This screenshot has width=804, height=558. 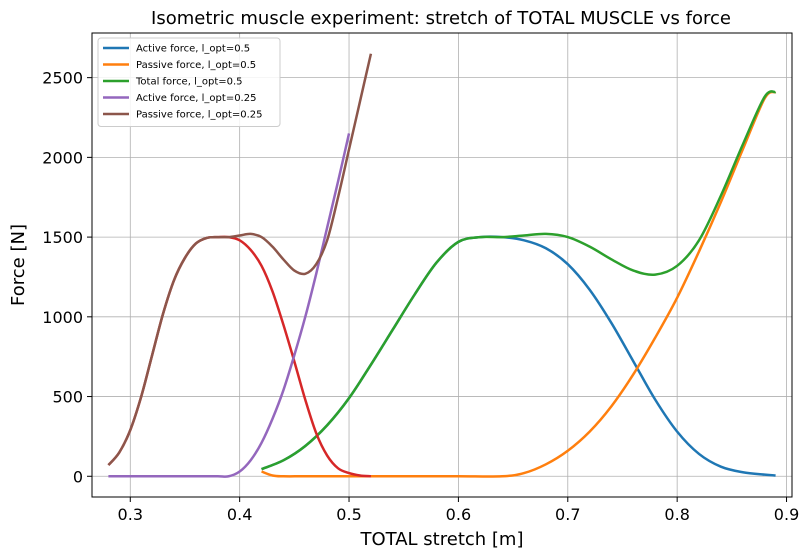 What do you see at coordinates (786, 514) in the screenshot?
I see `x-tick-label: 0.9` at bounding box center [786, 514].